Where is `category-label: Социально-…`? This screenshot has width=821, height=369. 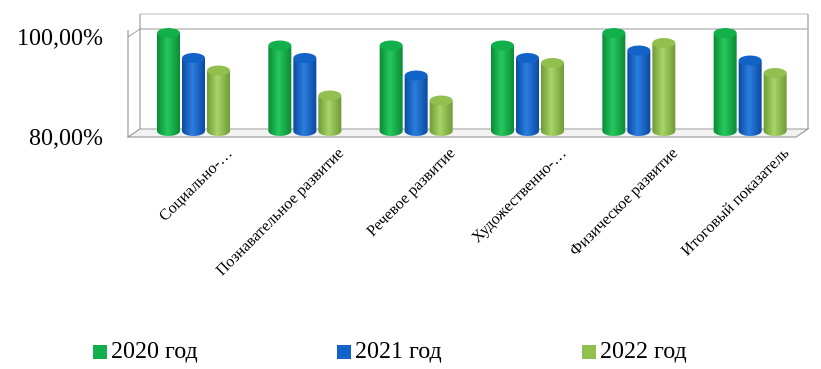
category-label: Социально-… is located at coordinates (196, 185).